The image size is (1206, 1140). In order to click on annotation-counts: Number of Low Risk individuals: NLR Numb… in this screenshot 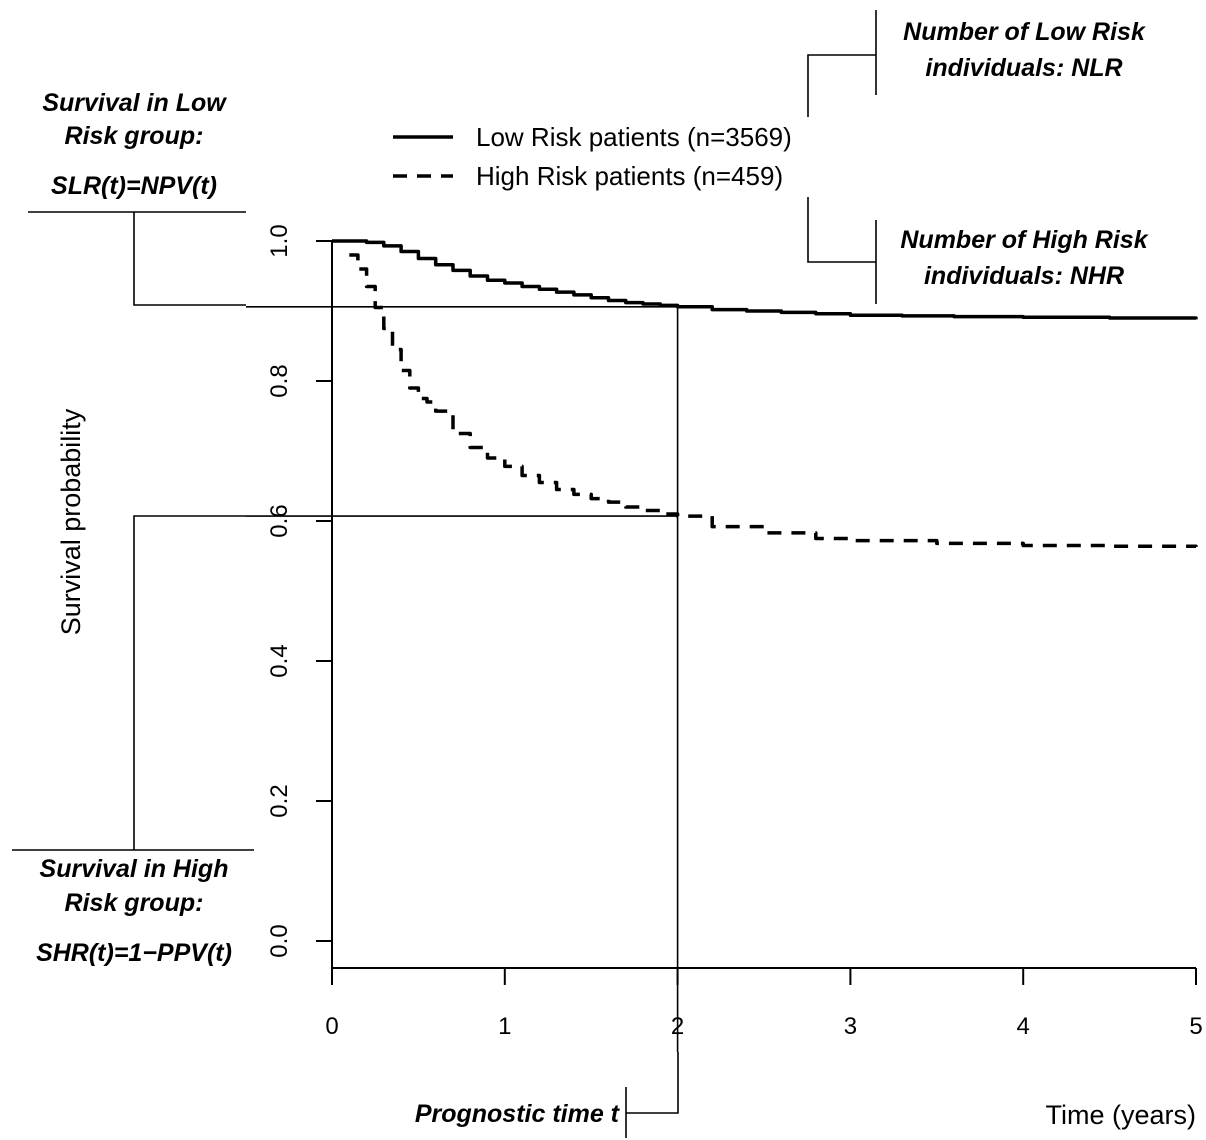, I will do `click(978, 157)`.